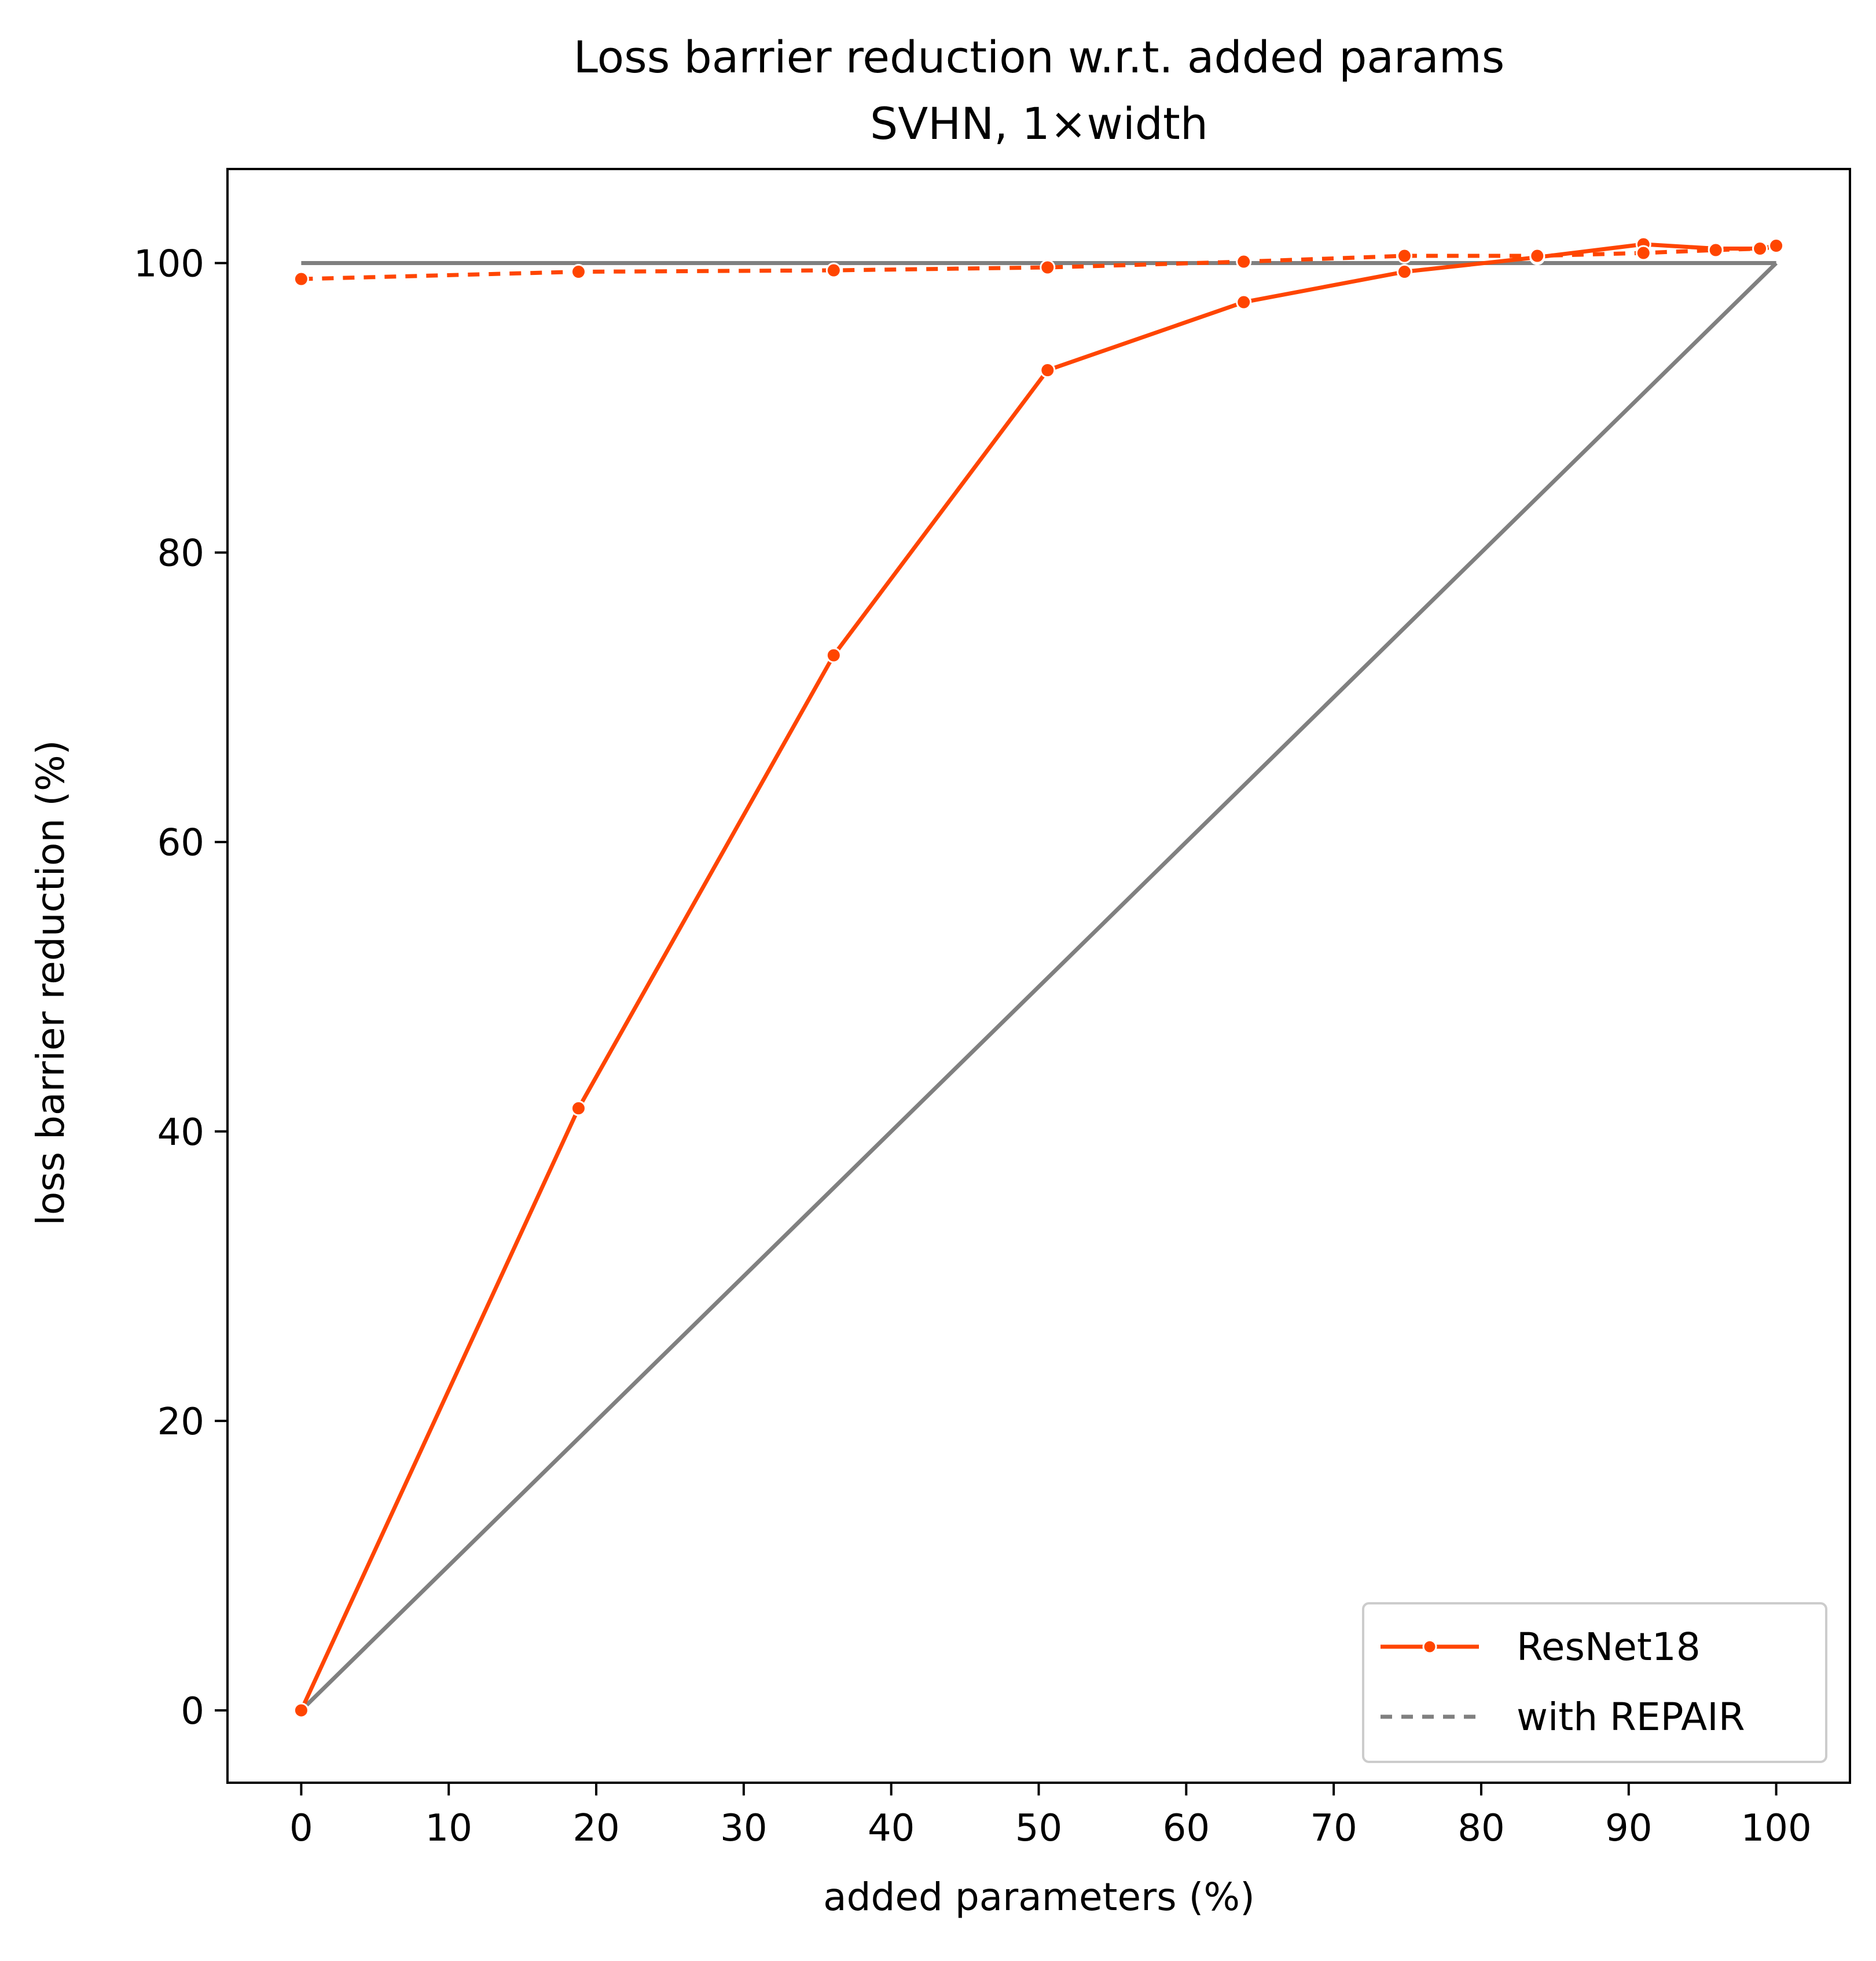 This screenshot has height=1961, width=1876. Describe the element at coordinates (1039, 123) in the screenshot. I see `chart-subtitle: SVHN, 1×width` at that location.